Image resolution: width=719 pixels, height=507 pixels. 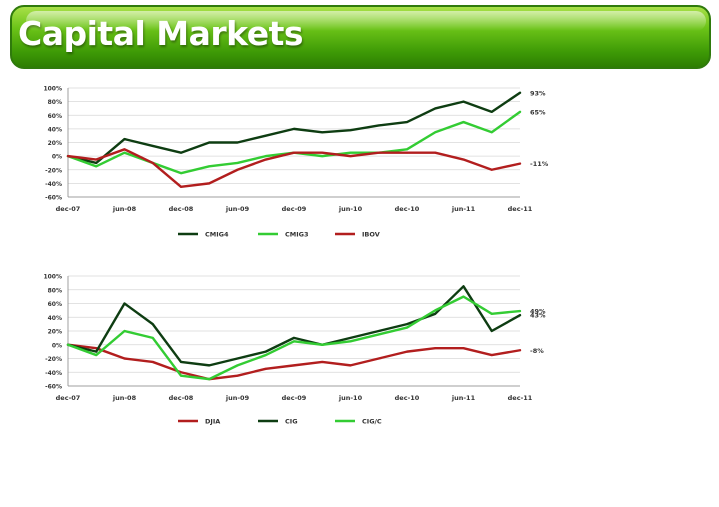 What do you see at coordinates (538, 93) in the screenshot?
I see `end-value-label: 93%` at bounding box center [538, 93].